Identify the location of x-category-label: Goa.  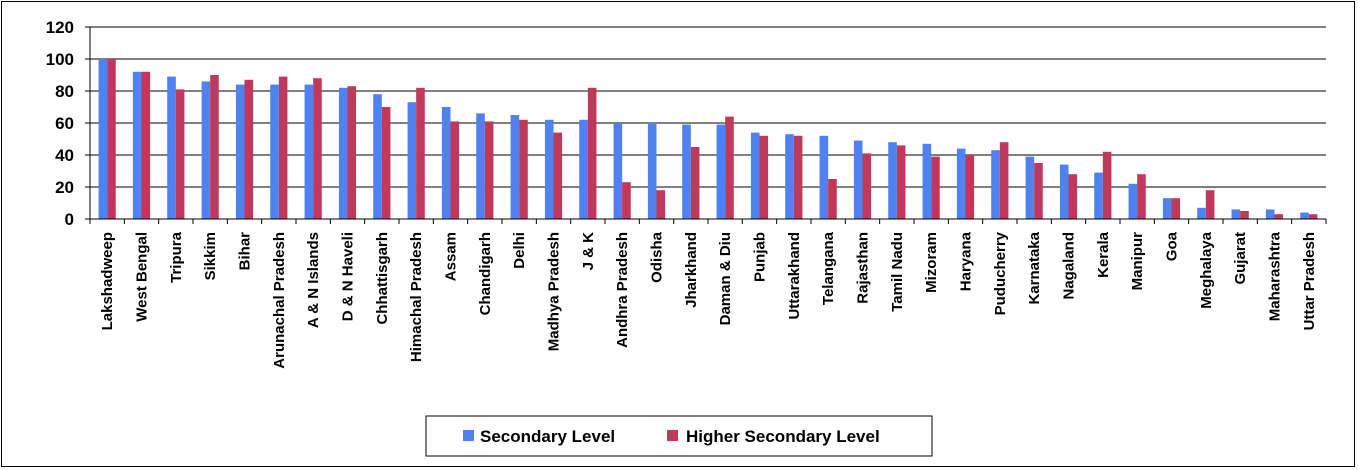
(1172, 246).